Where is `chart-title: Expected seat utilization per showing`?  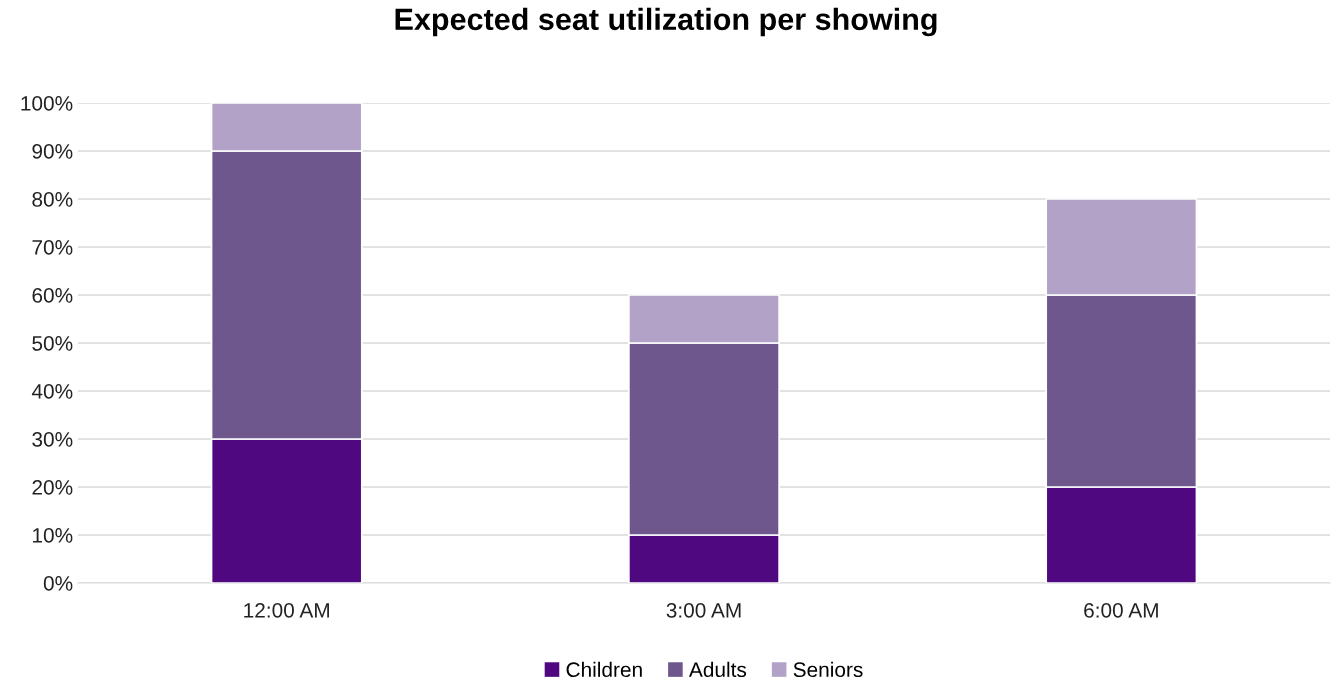 chart-title: Expected seat utilization per showing is located at coordinates (666, 22).